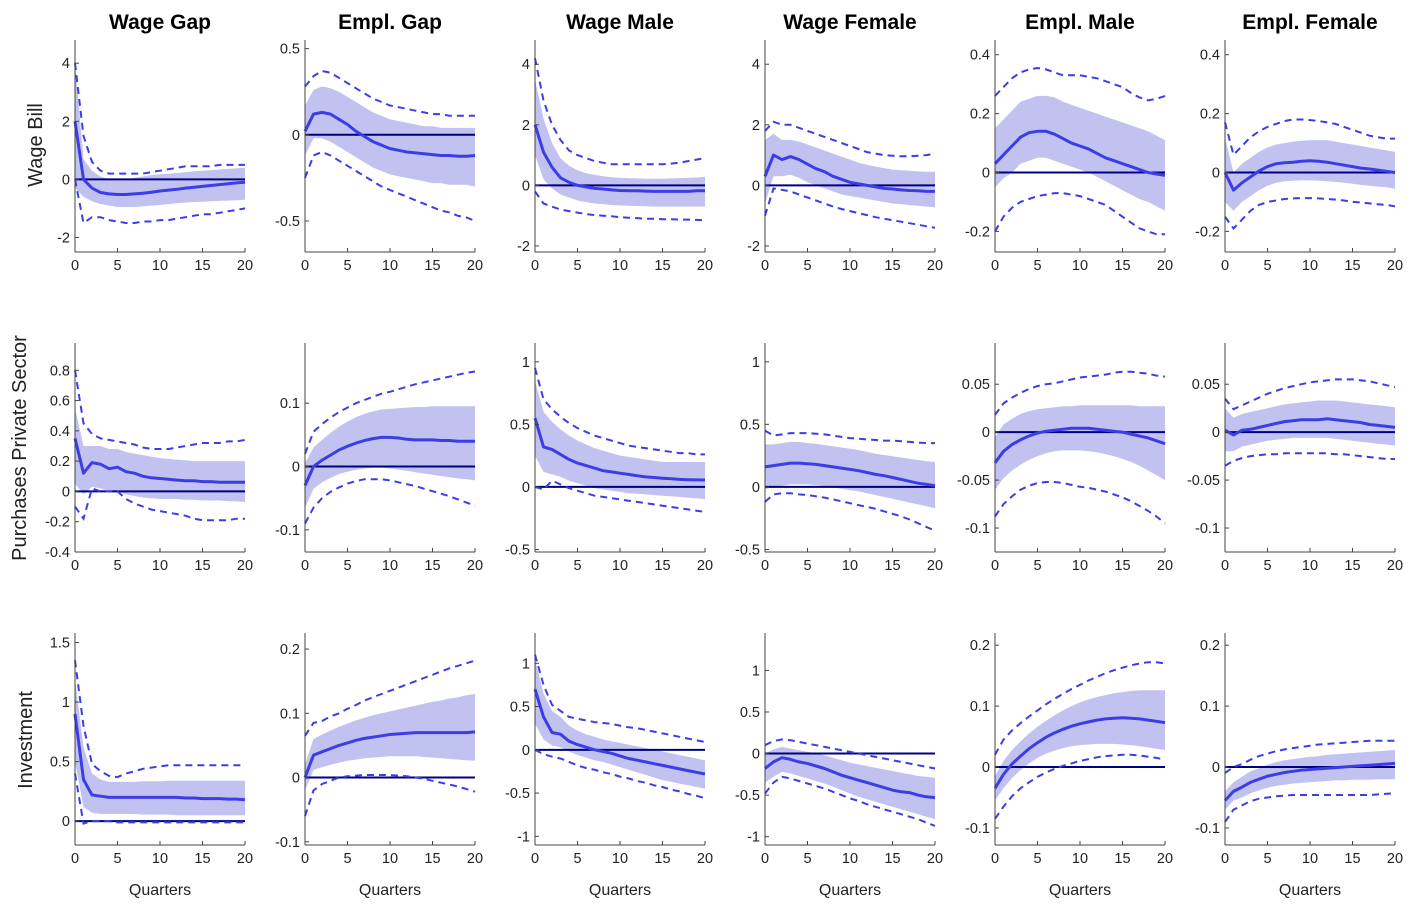 This screenshot has height=905, width=1423. What do you see at coordinates (980, 707) in the screenshot?
I see `y-tick-label: 0.1` at bounding box center [980, 707].